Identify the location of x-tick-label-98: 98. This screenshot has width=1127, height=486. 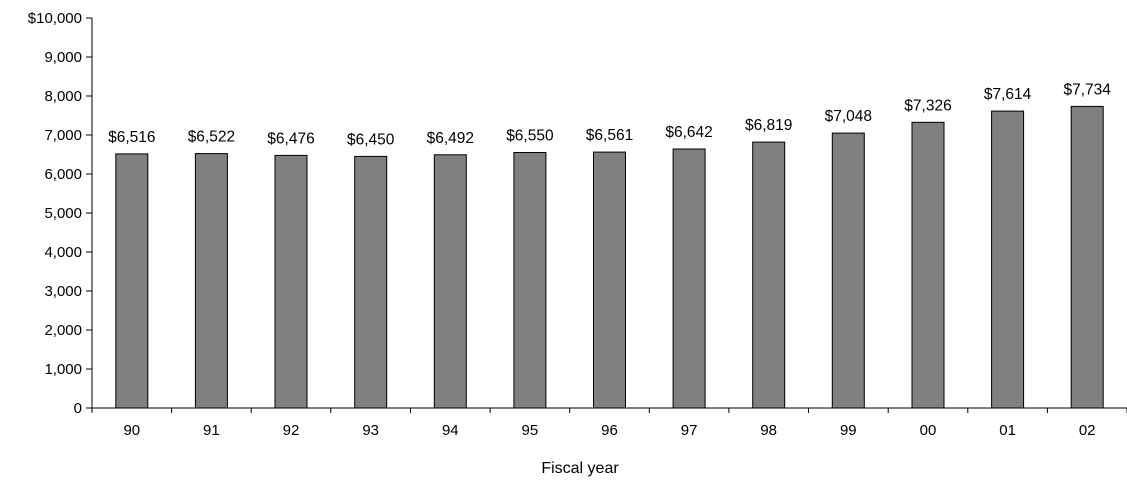
(768, 430).